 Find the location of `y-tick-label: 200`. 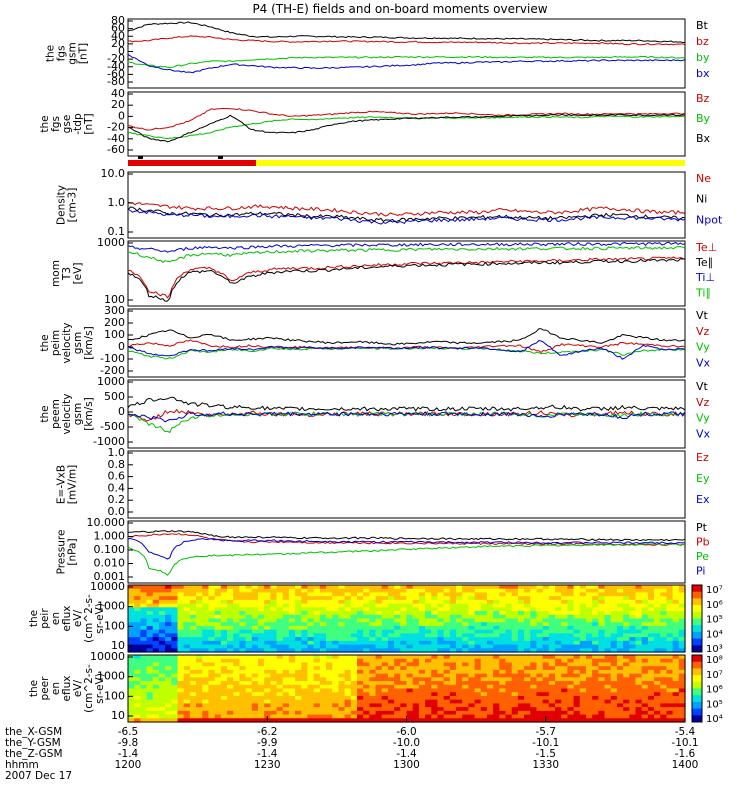

y-tick-label: 200 is located at coordinates (114, 322).